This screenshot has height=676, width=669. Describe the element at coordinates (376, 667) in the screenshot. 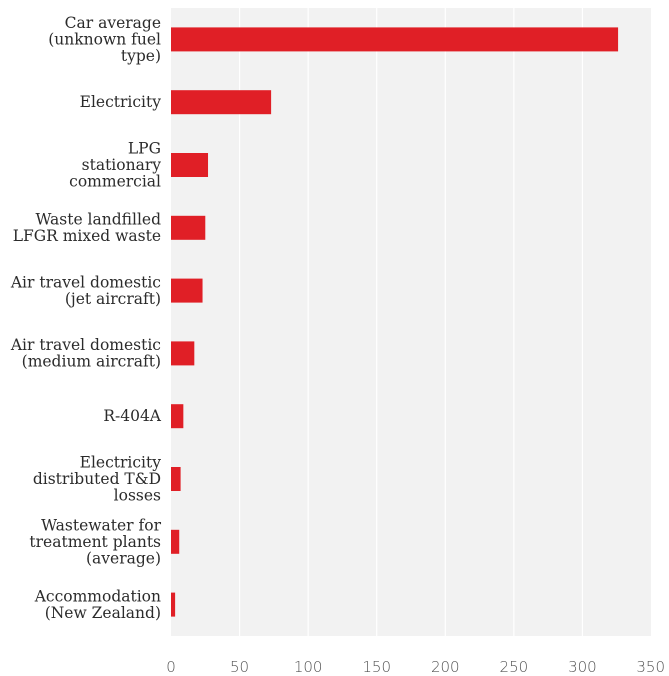

I see `x-tick-label: 150` at that location.